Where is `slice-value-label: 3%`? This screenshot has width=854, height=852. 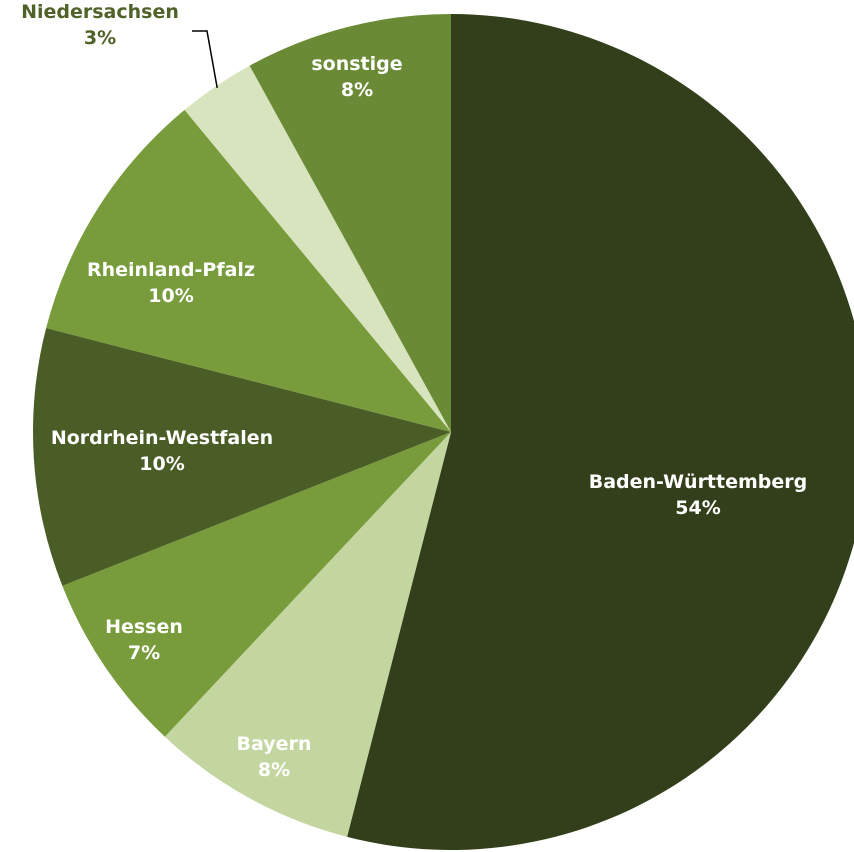 slice-value-label: 3% is located at coordinates (100, 38).